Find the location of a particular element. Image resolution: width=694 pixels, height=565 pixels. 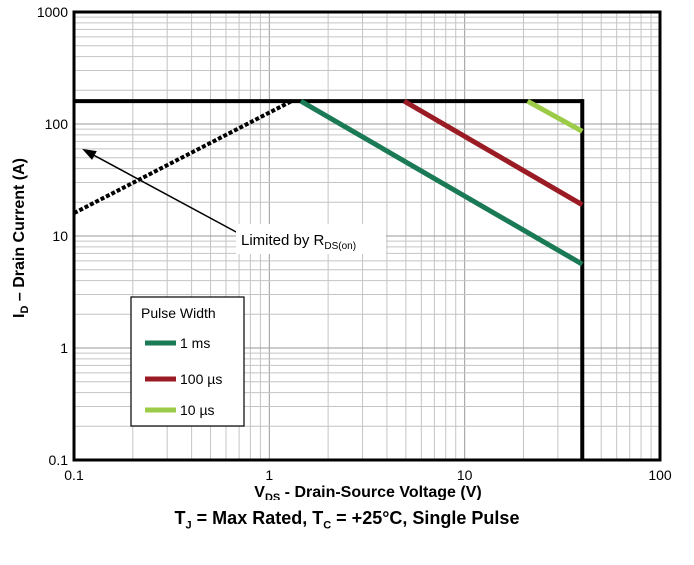

x-tick-label: 0.1 is located at coordinates (74, 475).